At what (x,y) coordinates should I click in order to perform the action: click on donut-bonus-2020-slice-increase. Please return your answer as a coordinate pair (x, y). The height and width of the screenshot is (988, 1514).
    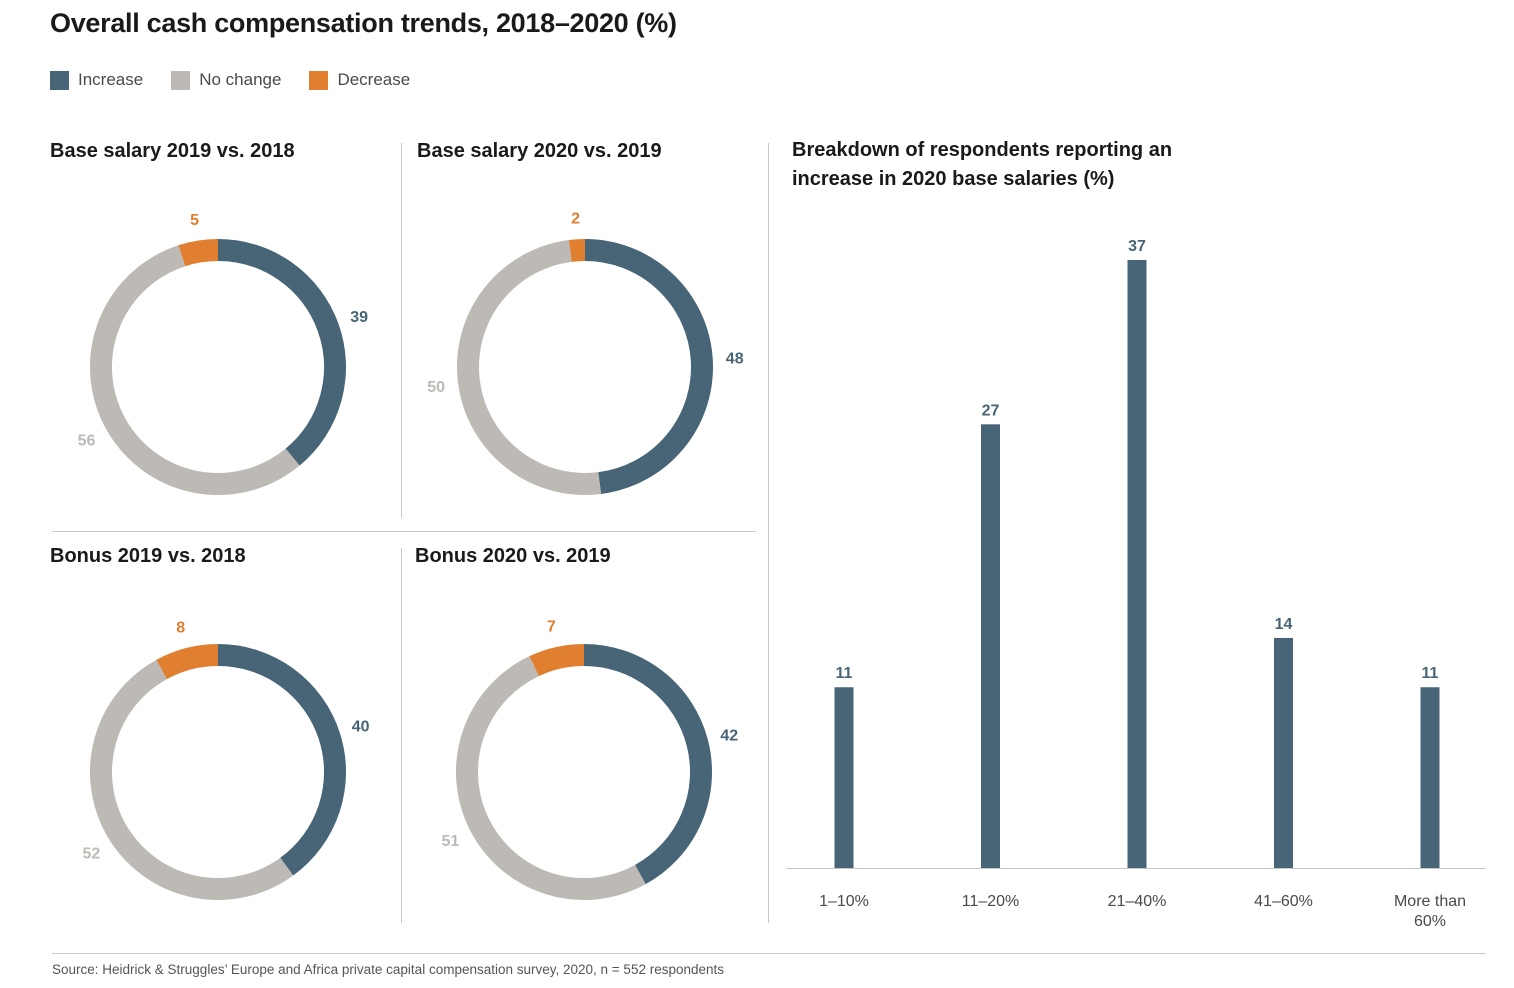
    Looking at the image, I should click on (647, 764).